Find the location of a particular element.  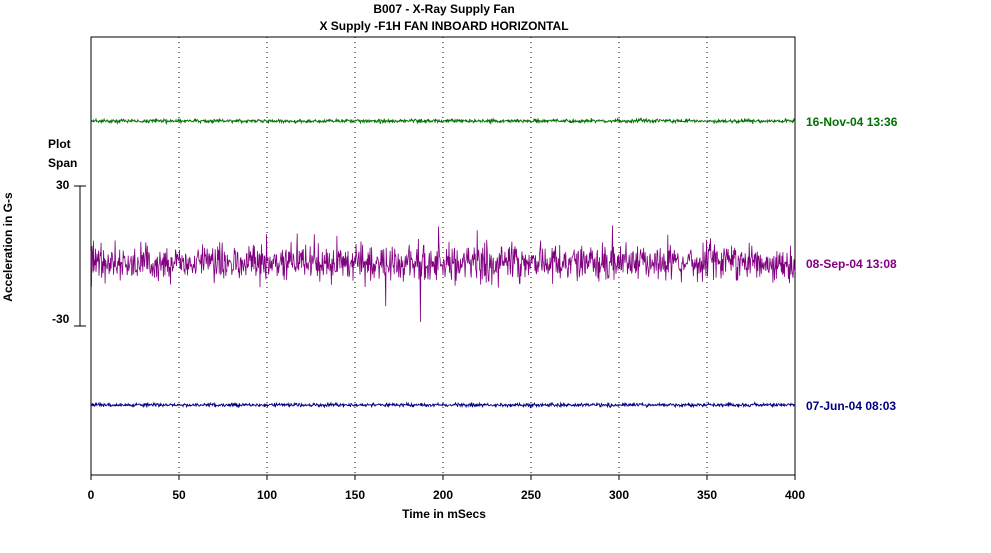

x-tick-label: 50 is located at coordinates (179, 495).